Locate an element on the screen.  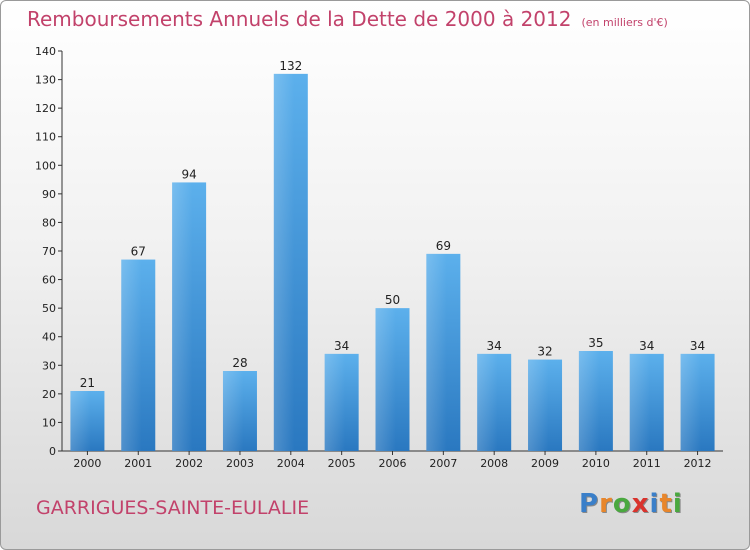
proxiti-logo: Proxiti is located at coordinates (631, 504).